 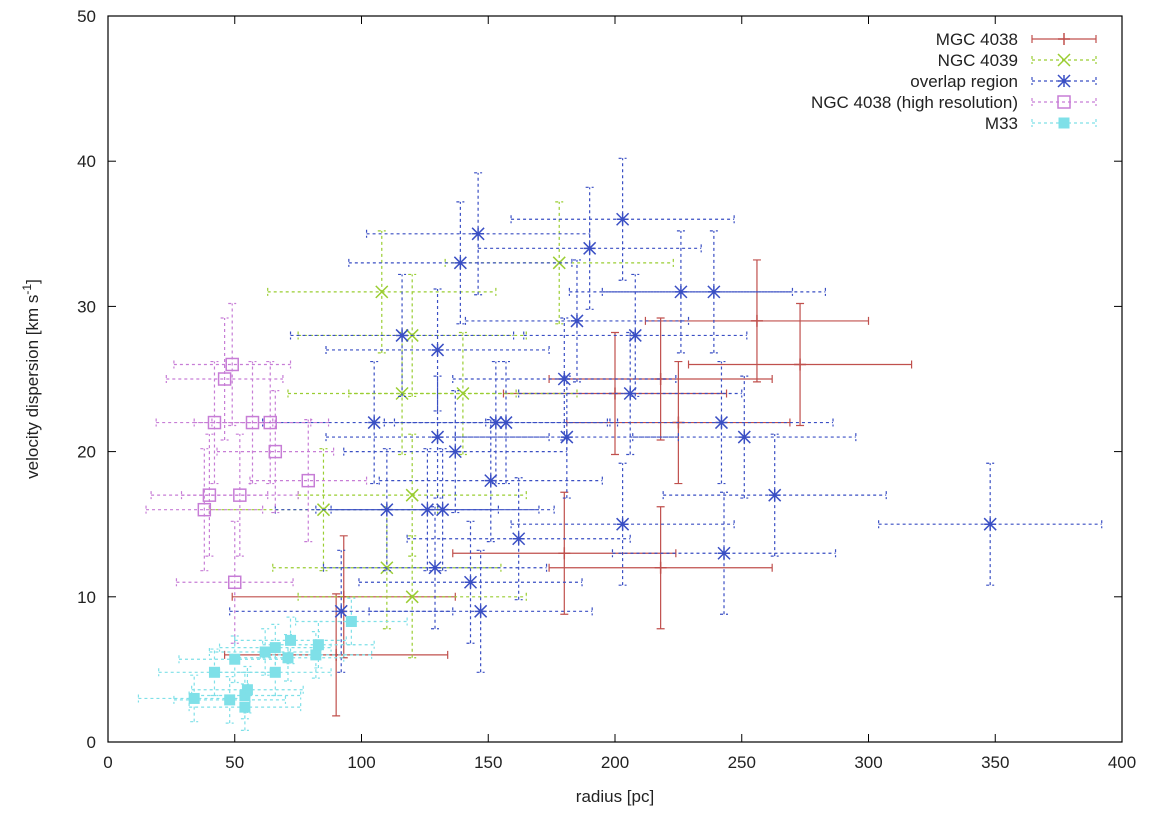 What do you see at coordinates (615, 762) in the screenshot?
I see `x-tick-label: 200` at bounding box center [615, 762].